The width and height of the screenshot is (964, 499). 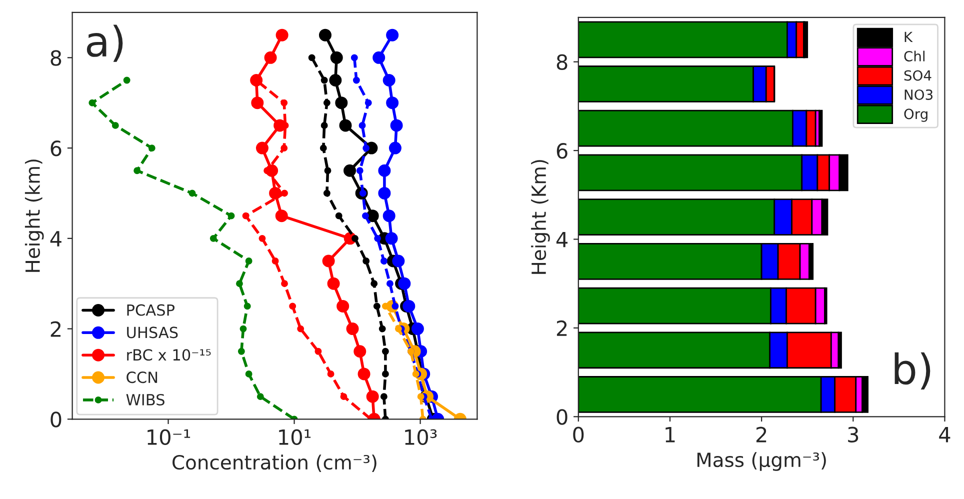 I want to click on legend-label: CCN, so click(x=142, y=378).